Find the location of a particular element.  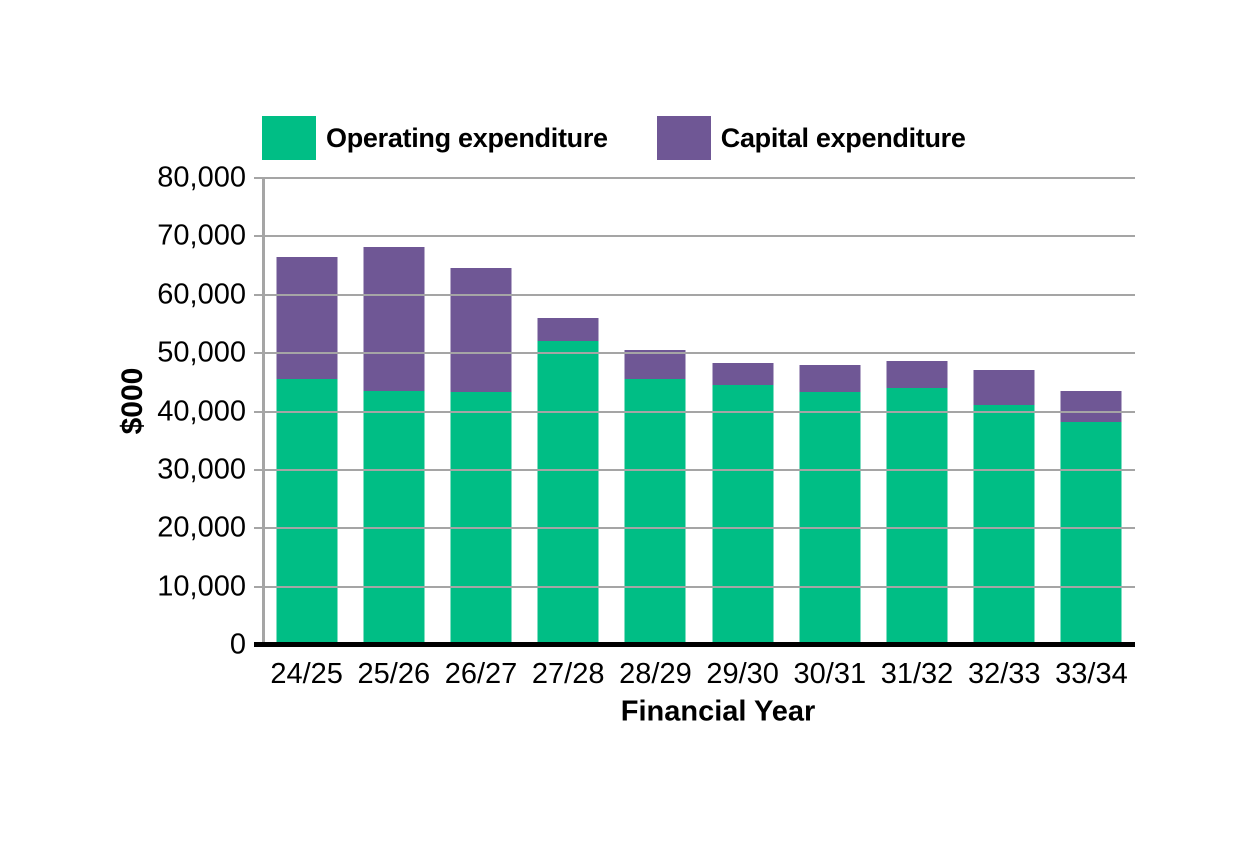

y-tick-label: 70,000 is located at coordinates (201, 235).